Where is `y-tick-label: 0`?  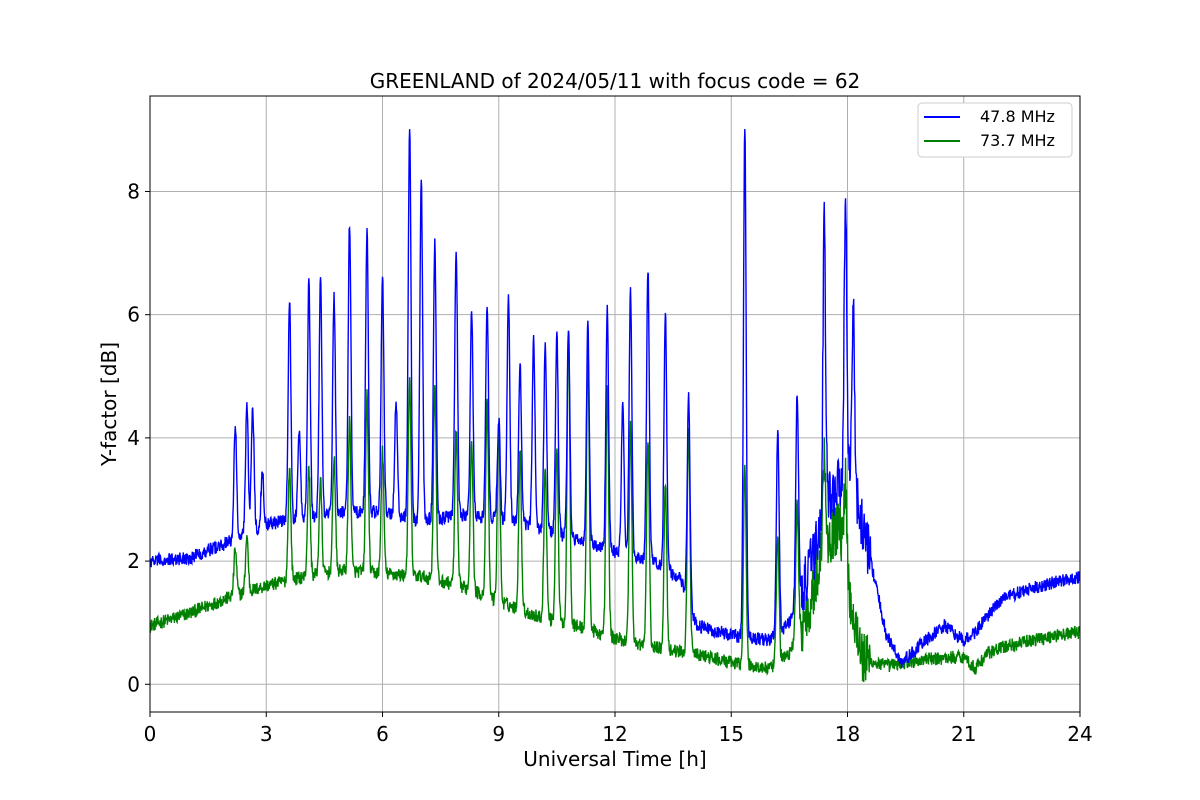 y-tick-label: 0 is located at coordinates (133, 684).